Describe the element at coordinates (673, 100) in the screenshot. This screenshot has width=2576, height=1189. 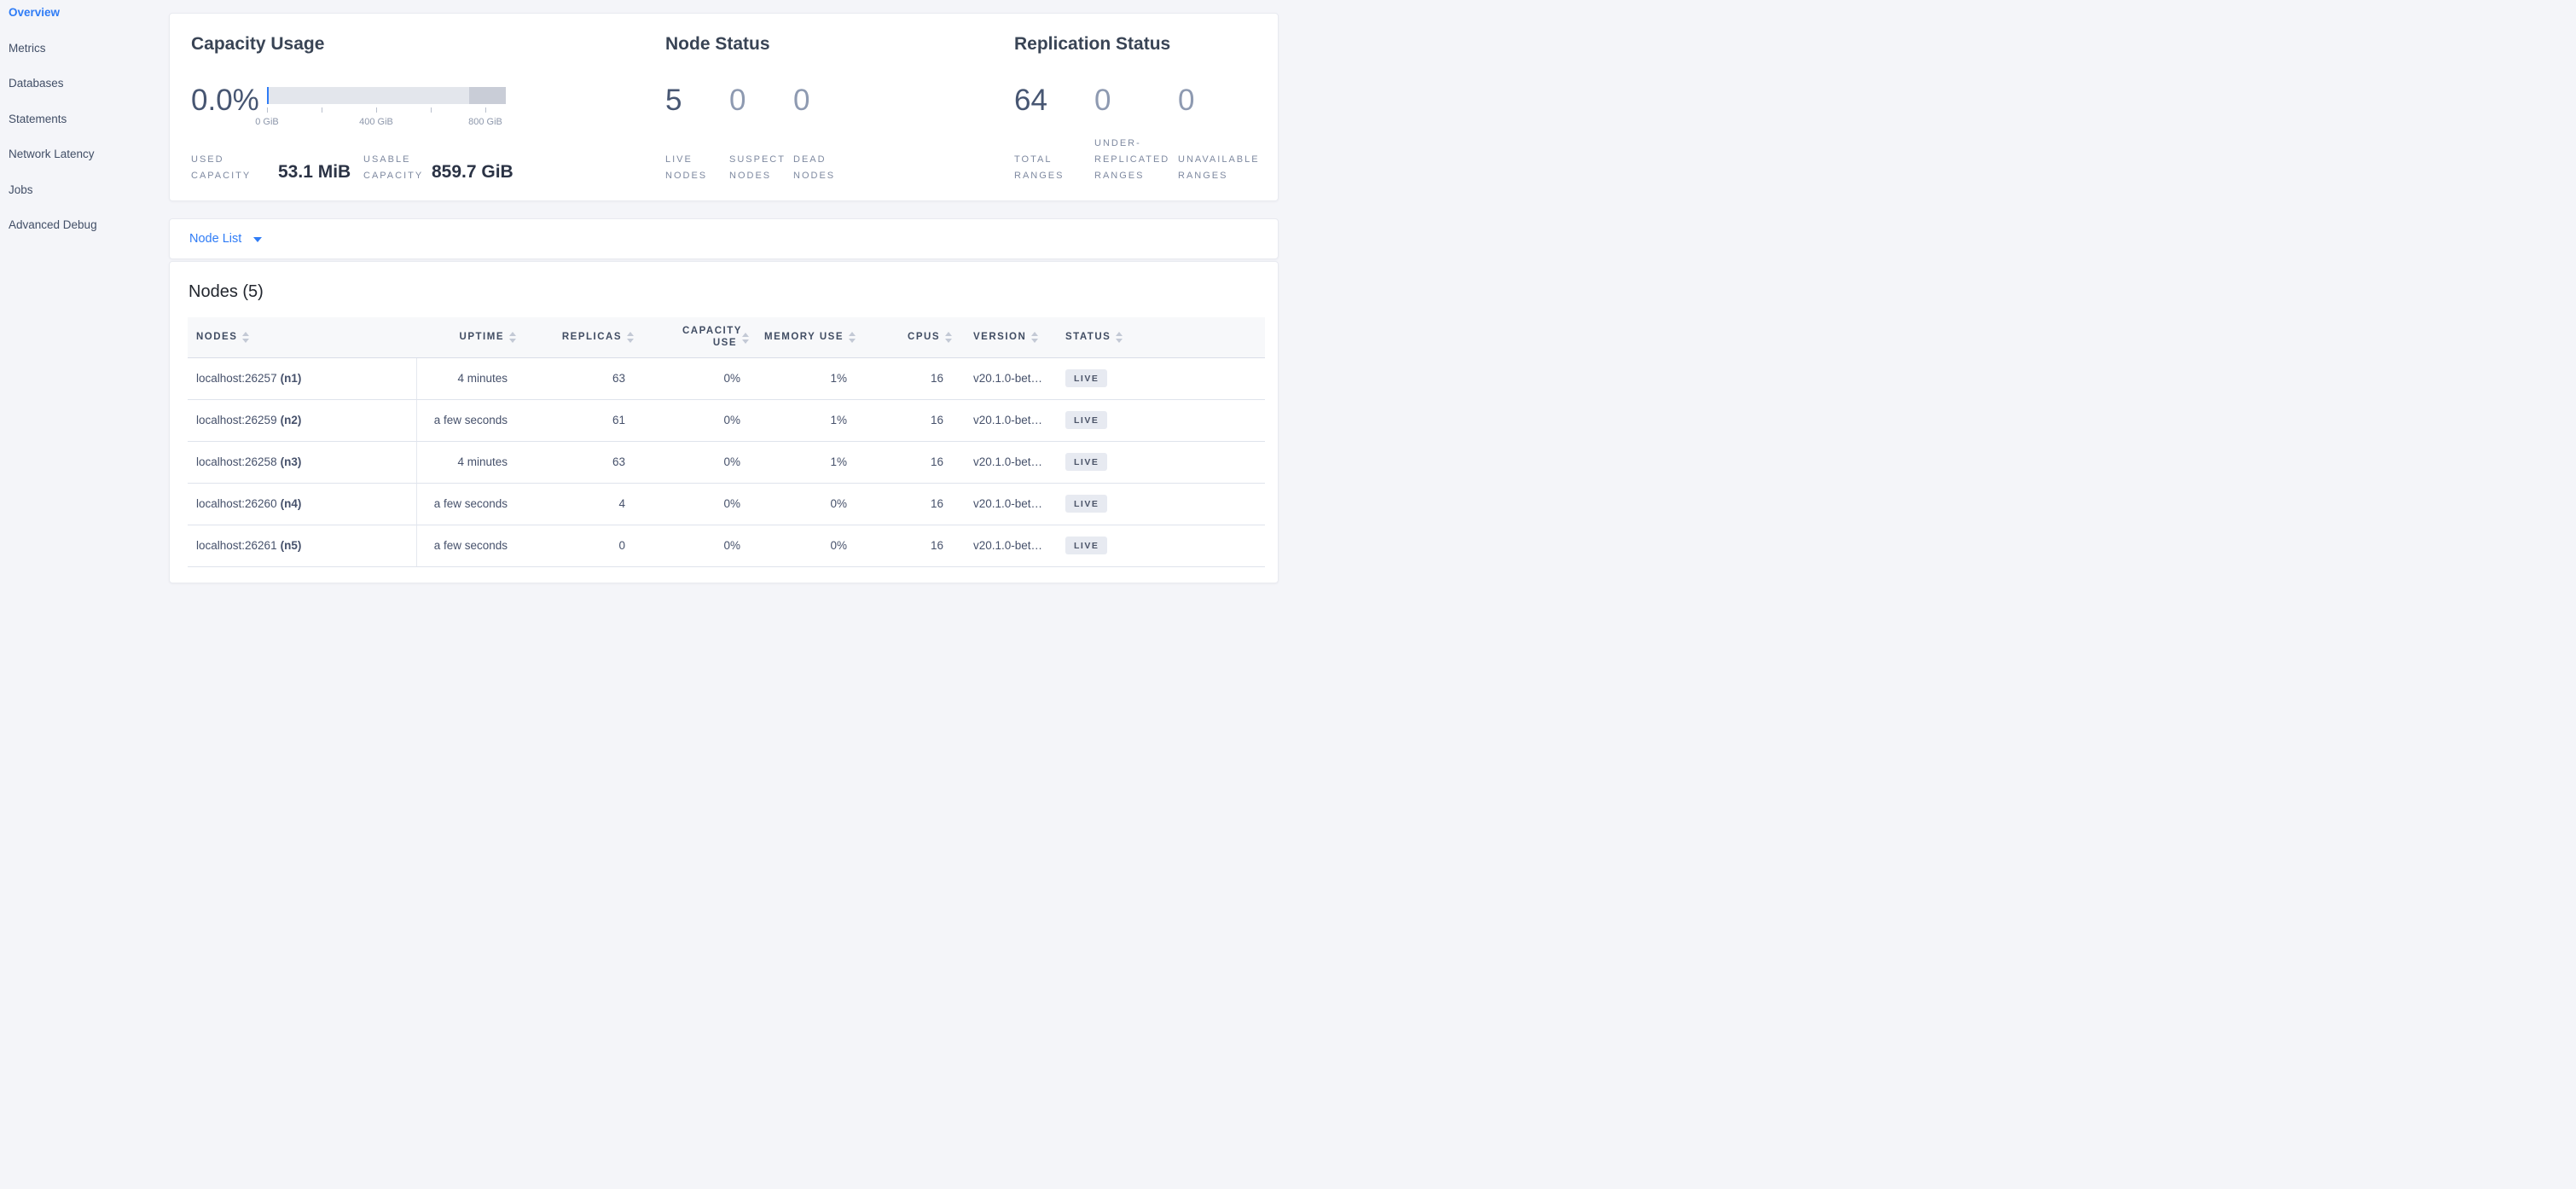
I see `live-nodes-count: 5` at that location.